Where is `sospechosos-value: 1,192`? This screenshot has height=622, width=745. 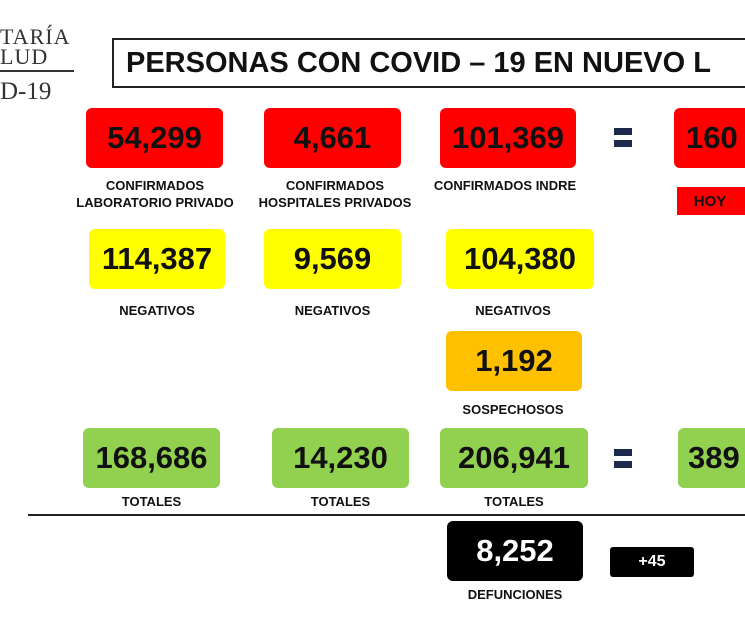
sospechosos-value: 1,192 is located at coordinates (514, 361).